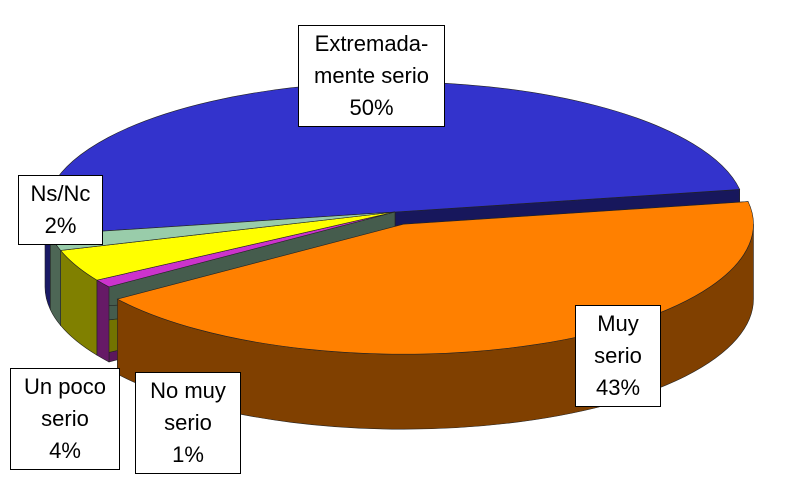 Image resolution: width=785 pixels, height=500 pixels. I want to click on slice-label: Ns/Nc 2%, so click(60, 210).